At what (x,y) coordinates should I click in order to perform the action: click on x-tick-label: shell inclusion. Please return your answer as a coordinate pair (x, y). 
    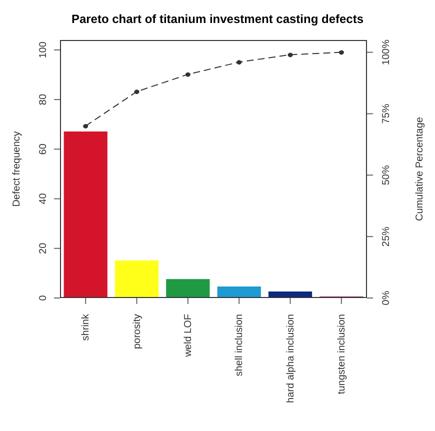
    Looking at the image, I should click on (240, 345).